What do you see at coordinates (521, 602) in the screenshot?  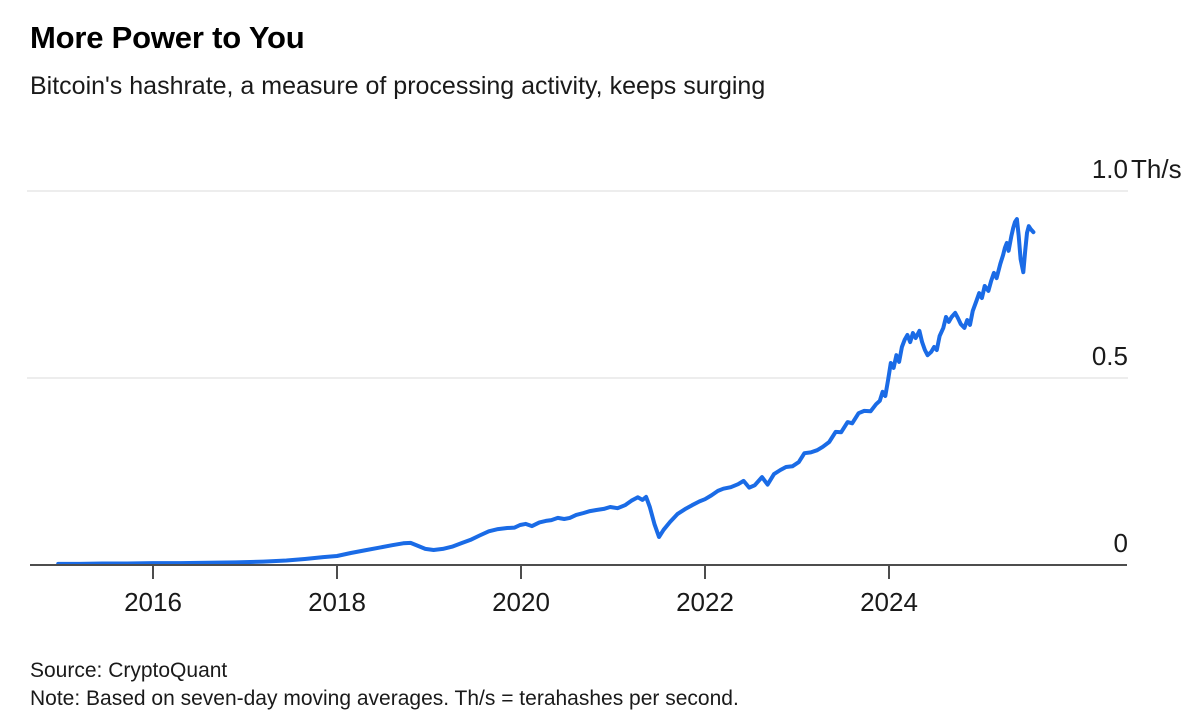 I see `x-axis-tick-label: 2020` at bounding box center [521, 602].